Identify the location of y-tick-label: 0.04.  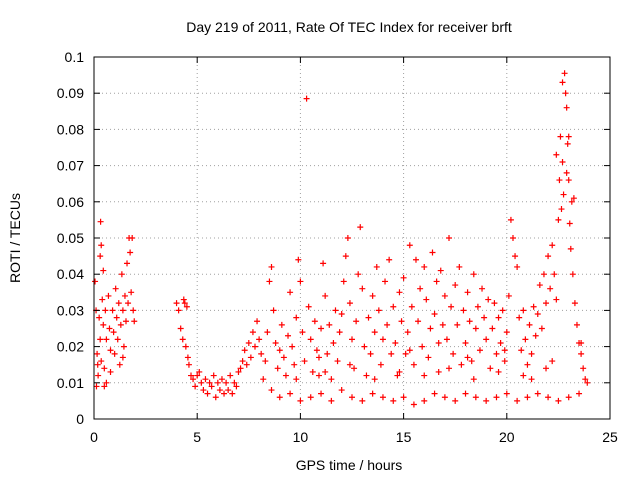
(70, 274).